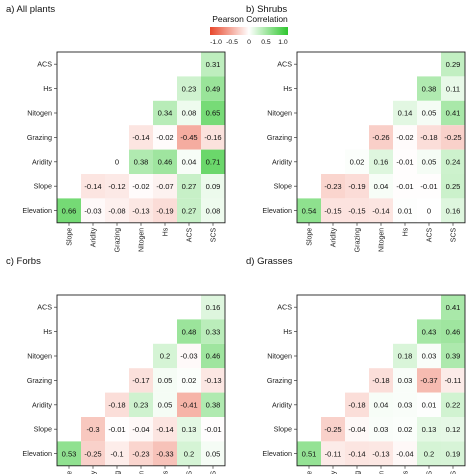 Image resolution: width=474 pixels, height=474 pixels. I want to click on col-label: SCS, so click(454, 472).